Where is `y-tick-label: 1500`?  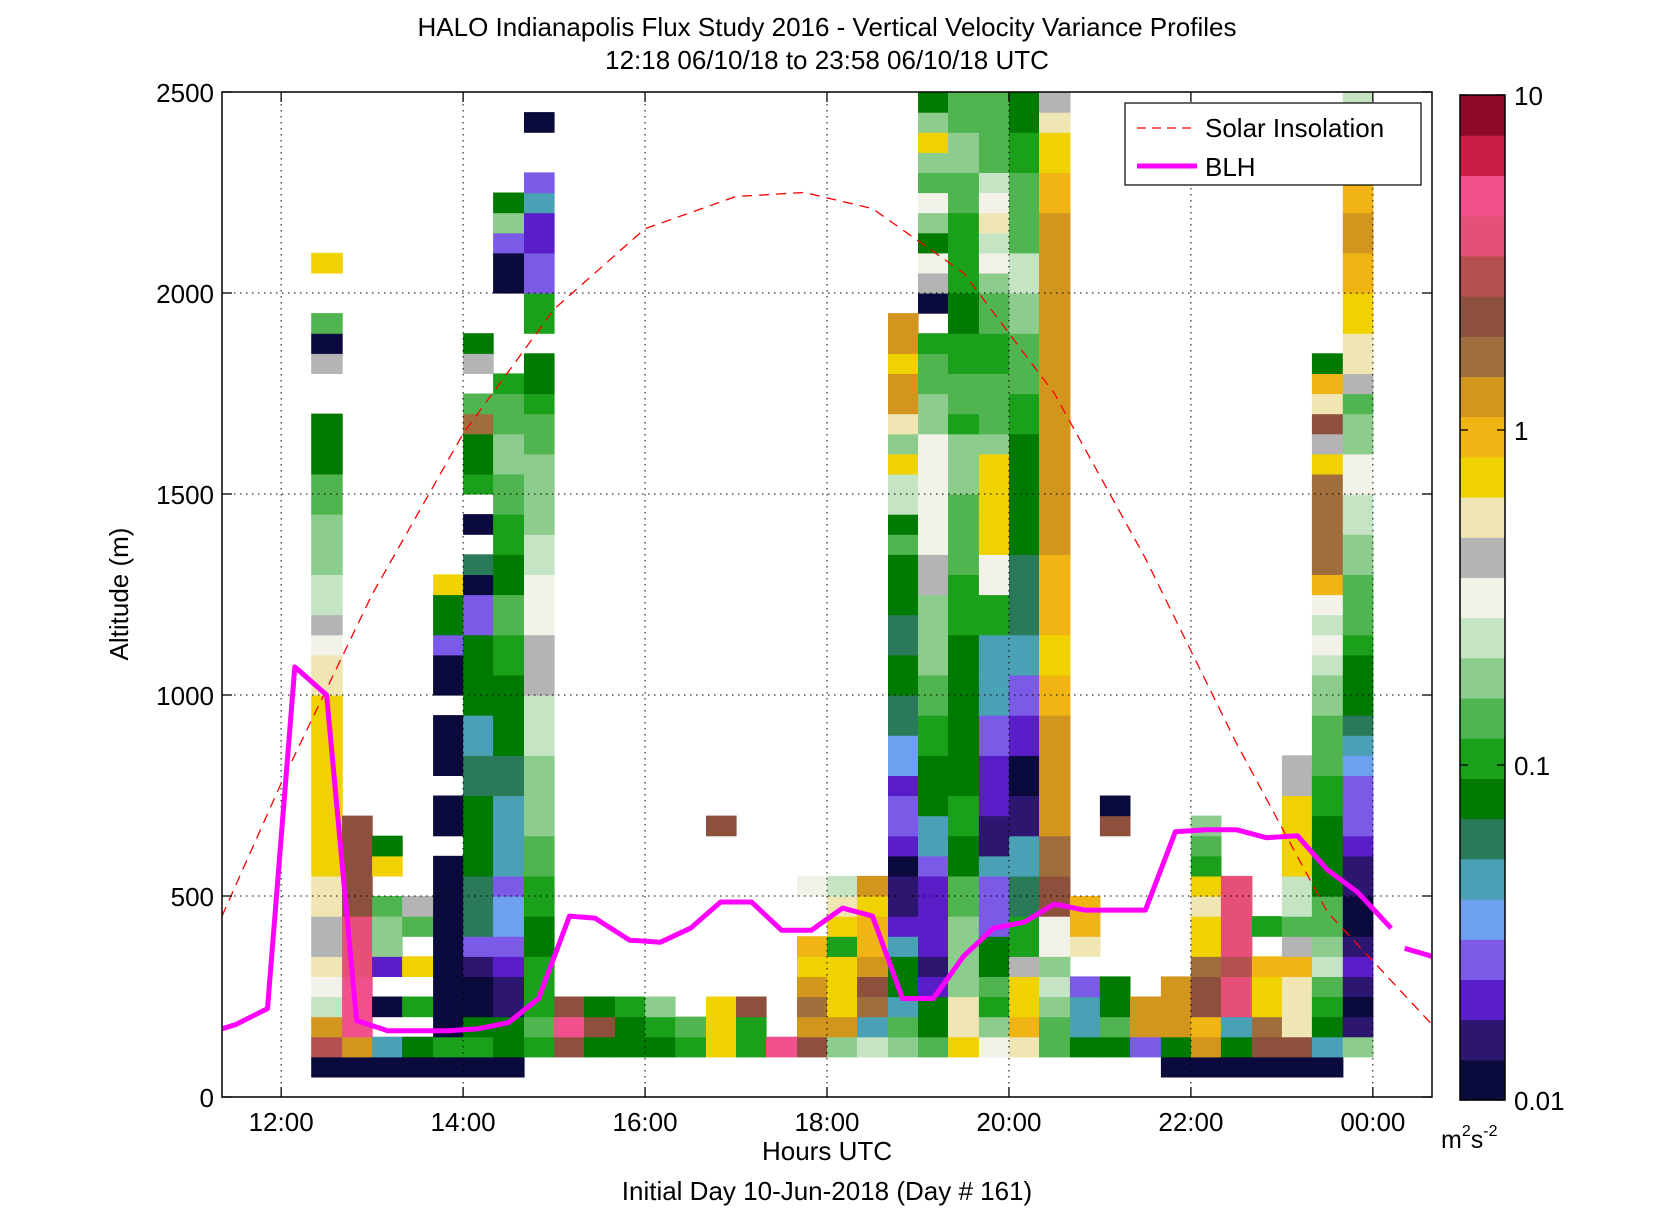
y-tick-label: 1500 is located at coordinates (185, 495).